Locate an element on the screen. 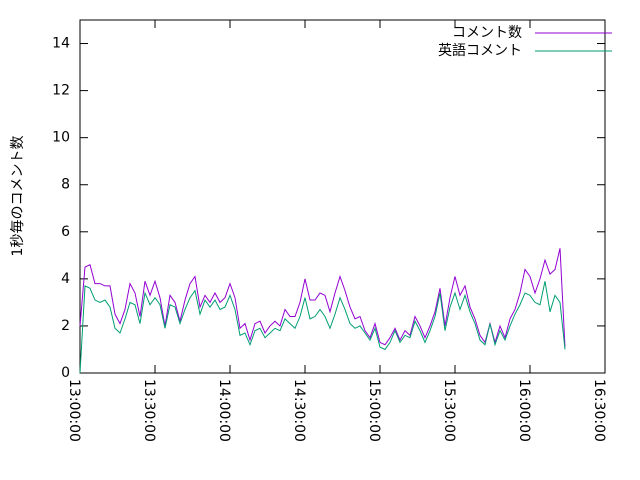  y-axis-label: 1秒毎のコメント数 is located at coordinates (18, 196).